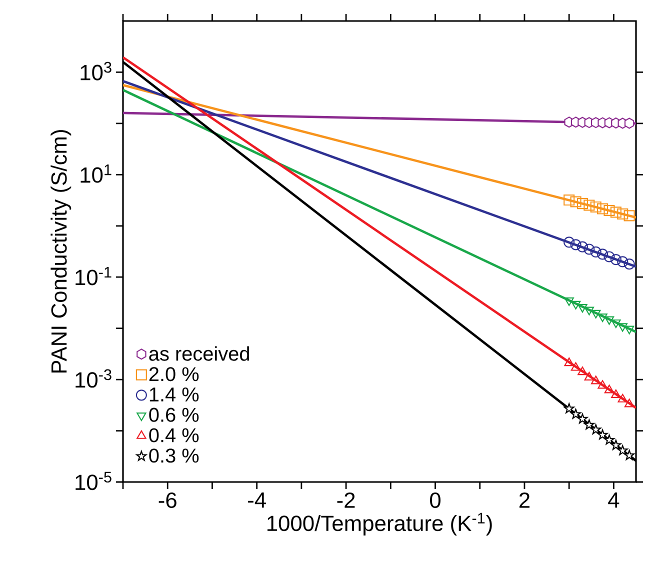 This screenshot has width=659, height=576. Describe the element at coordinates (435, 500) in the screenshot. I see `x-tick-label: 0` at that location.